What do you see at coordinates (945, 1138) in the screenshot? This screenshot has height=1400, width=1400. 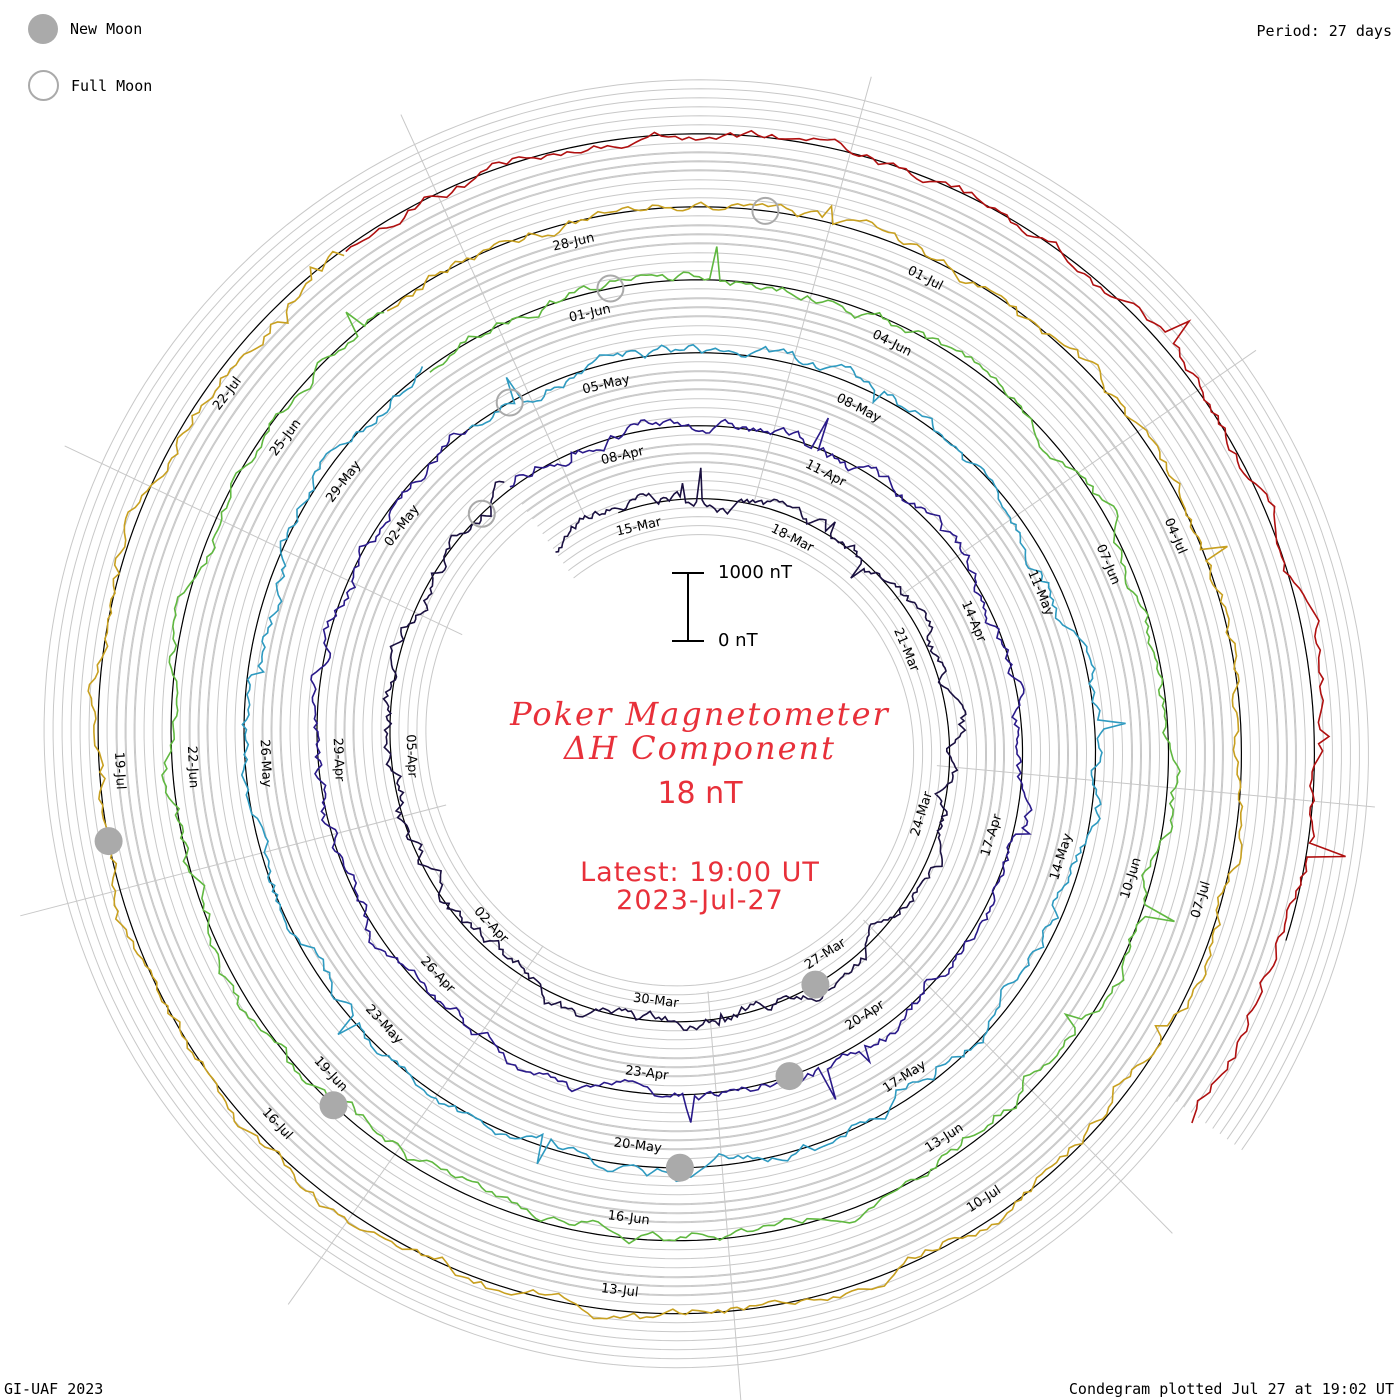 I see `date-label: 13-Jun` at bounding box center [945, 1138].